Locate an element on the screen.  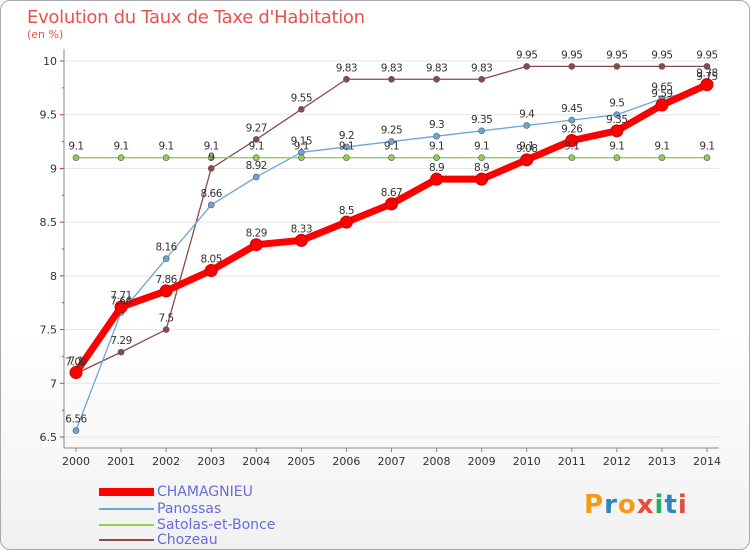
x-tick-label: 2009 is located at coordinates (482, 461).